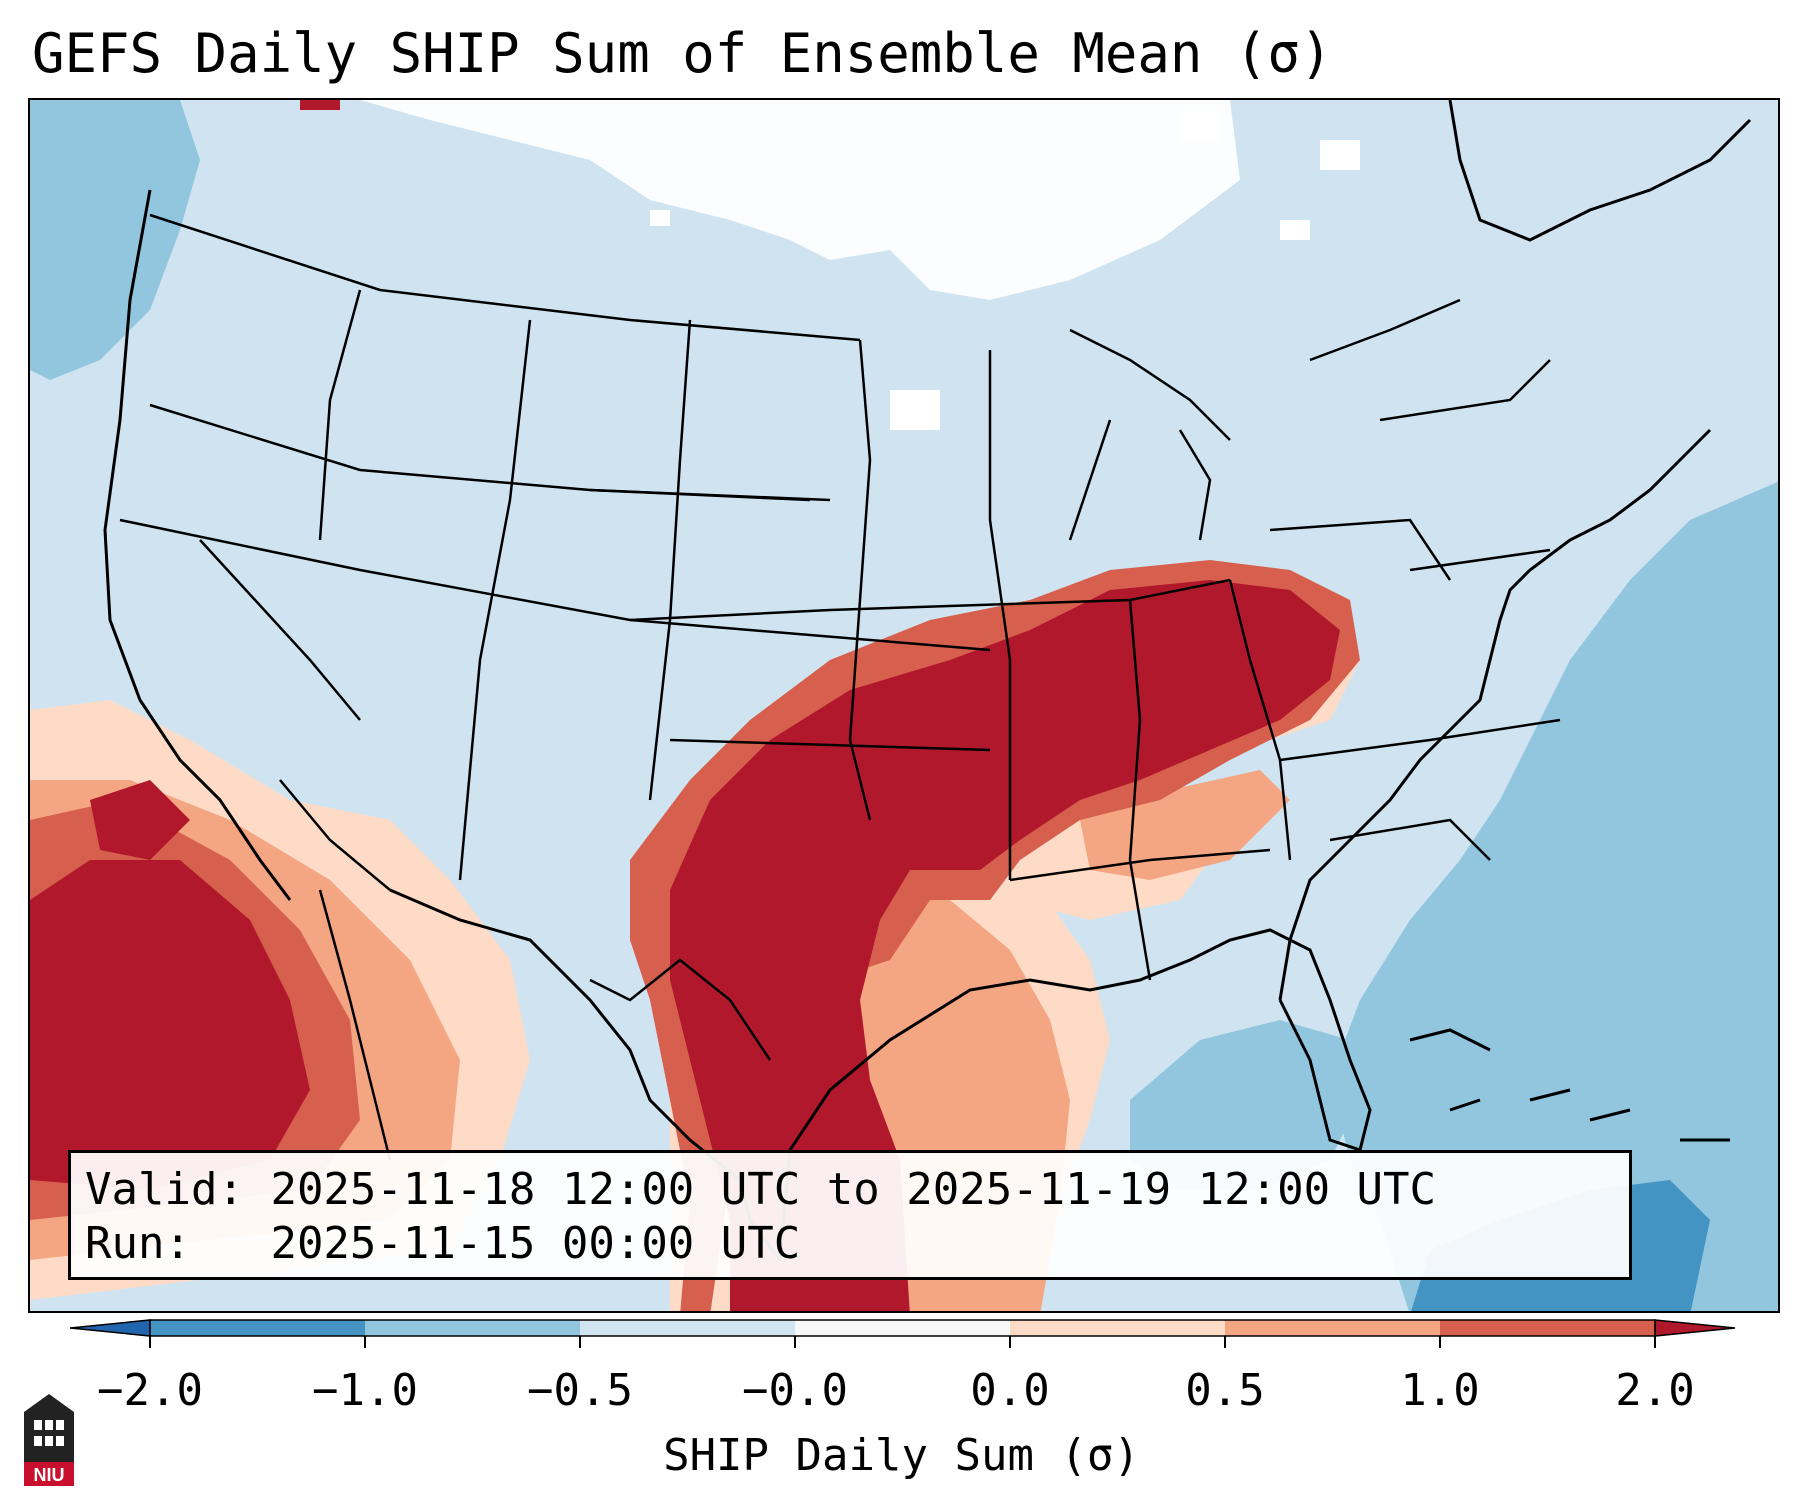 The width and height of the screenshot is (1803, 1506). What do you see at coordinates (682, 53) in the screenshot?
I see `map-title: GEFS Daily SHIP Sum of Ensemble Mean (σ)` at bounding box center [682, 53].